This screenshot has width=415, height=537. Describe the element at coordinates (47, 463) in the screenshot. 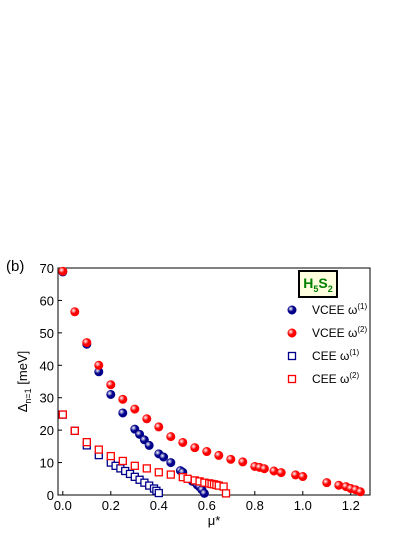

I see `y-tick-label: 10` at that location.